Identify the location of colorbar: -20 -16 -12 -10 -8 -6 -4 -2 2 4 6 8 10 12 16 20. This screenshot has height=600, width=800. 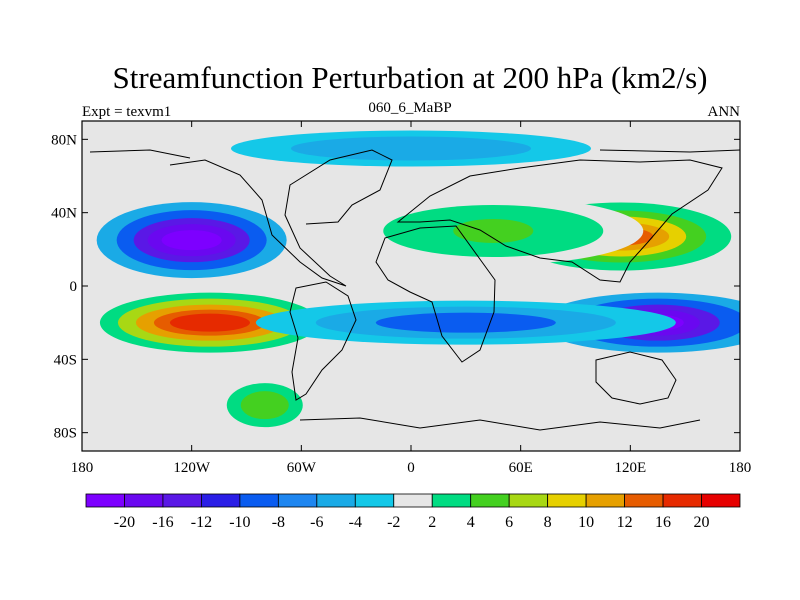
(413, 512).